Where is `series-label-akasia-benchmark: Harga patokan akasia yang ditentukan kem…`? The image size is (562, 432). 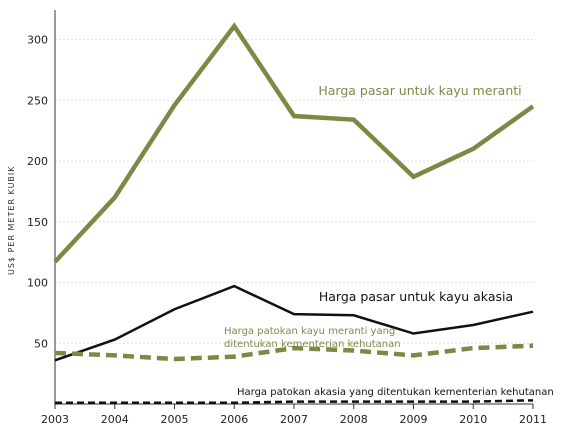
series-label-akasia-benchmark: Harga patokan akasia yang ditentukan kem… is located at coordinates (395, 392).